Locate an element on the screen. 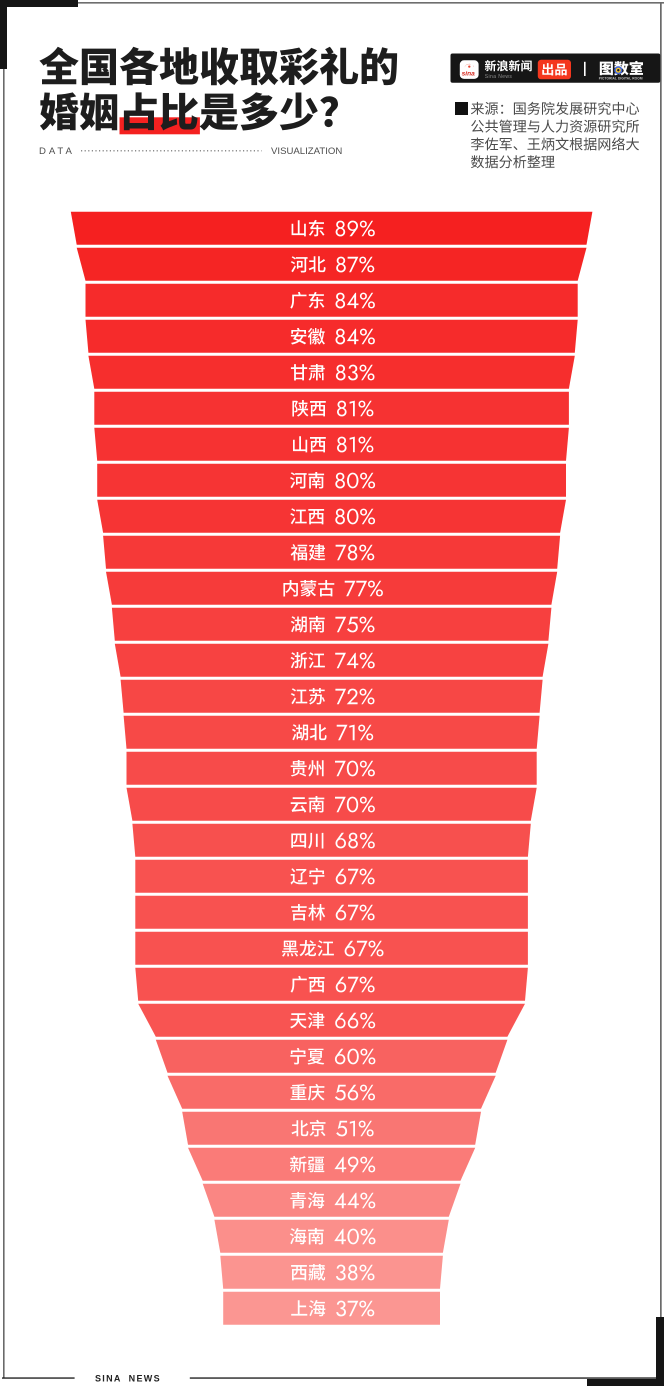 The image size is (664, 1386). svg-text: Sina News is located at coordinates (499, 77).